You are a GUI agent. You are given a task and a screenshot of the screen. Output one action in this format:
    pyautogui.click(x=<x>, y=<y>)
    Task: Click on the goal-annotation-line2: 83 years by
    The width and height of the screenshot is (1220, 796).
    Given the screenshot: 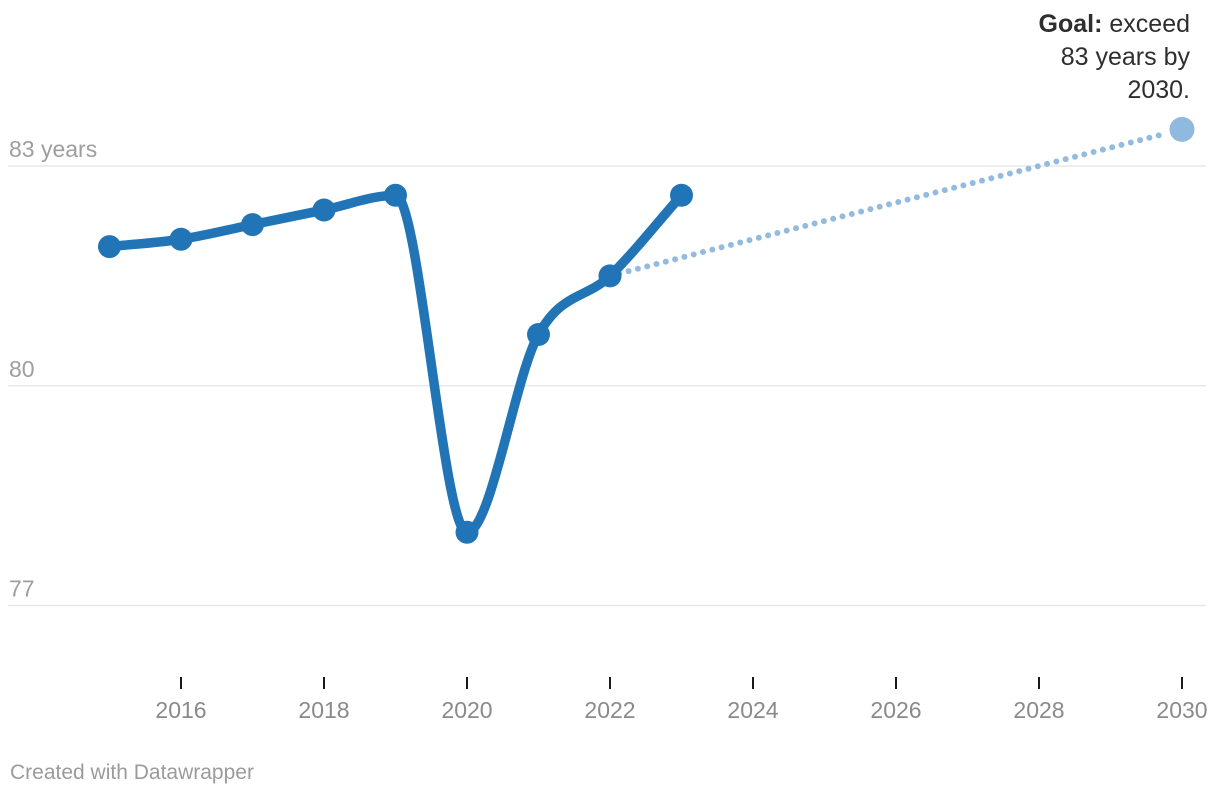 What is the action you would take?
    pyautogui.click(x=1125, y=57)
    